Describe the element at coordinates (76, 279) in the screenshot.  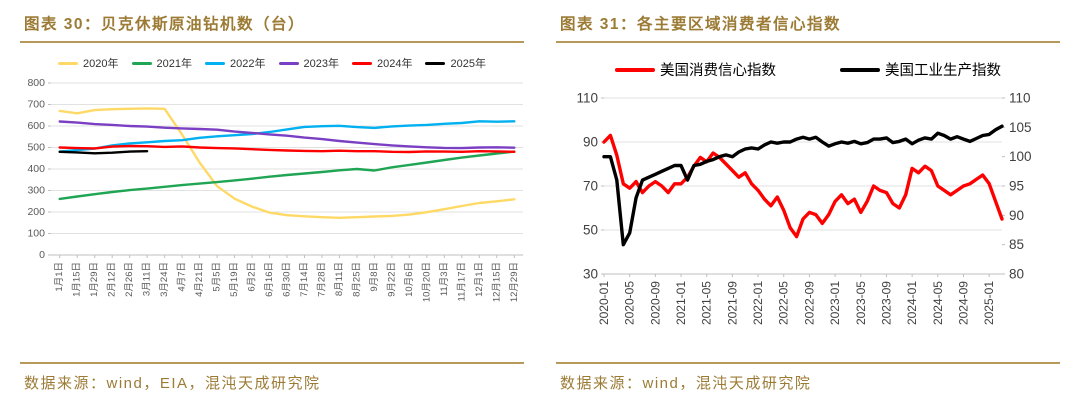
I see `svg-text: 1月15日` at that location.